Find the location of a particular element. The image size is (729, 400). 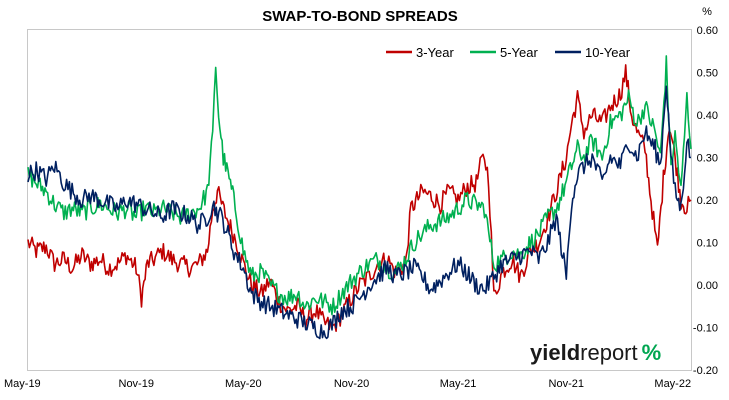

yieldreport-logo: yieldreport% is located at coordinates (595, 352).